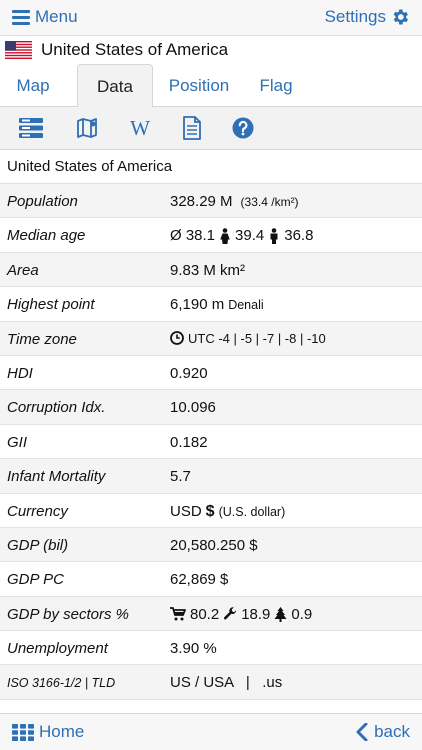  Describe the element at coordinates (199, 85) in the screenshot. I see `tab-position: Position` at that location.